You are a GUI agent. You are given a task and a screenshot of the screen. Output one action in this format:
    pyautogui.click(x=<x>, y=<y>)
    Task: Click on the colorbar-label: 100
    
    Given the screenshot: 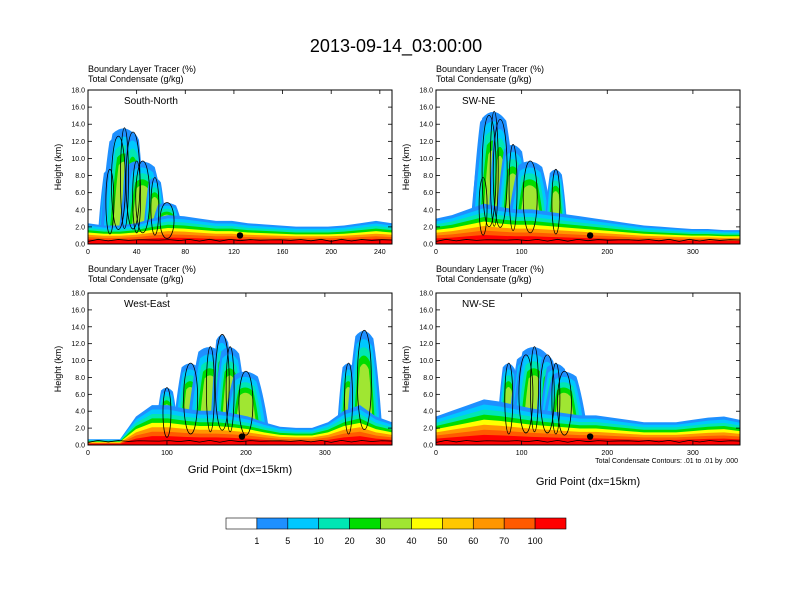 What is the action you would take?
    pyautogui.click(x=535, y=541)
    